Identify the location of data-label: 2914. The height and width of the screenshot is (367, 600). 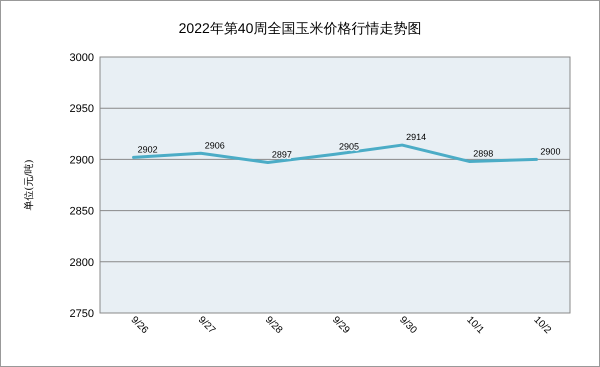
(416, 137).